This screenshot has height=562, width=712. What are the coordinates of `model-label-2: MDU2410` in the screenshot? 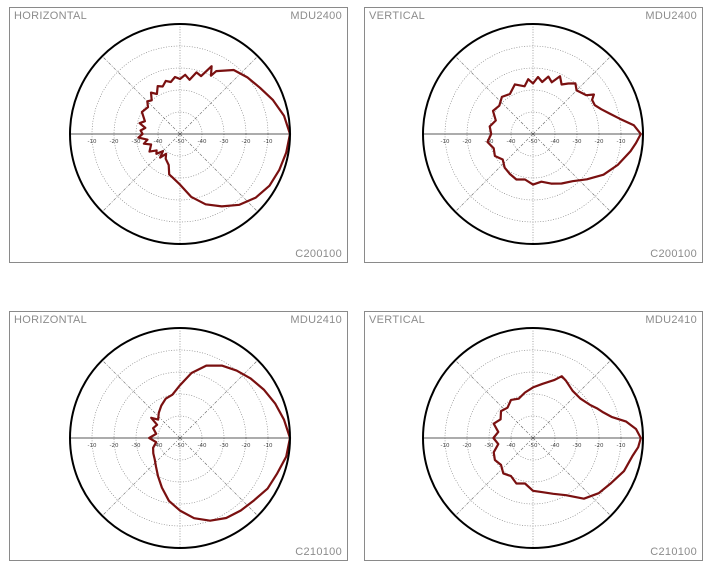 It's located at (316, 320).